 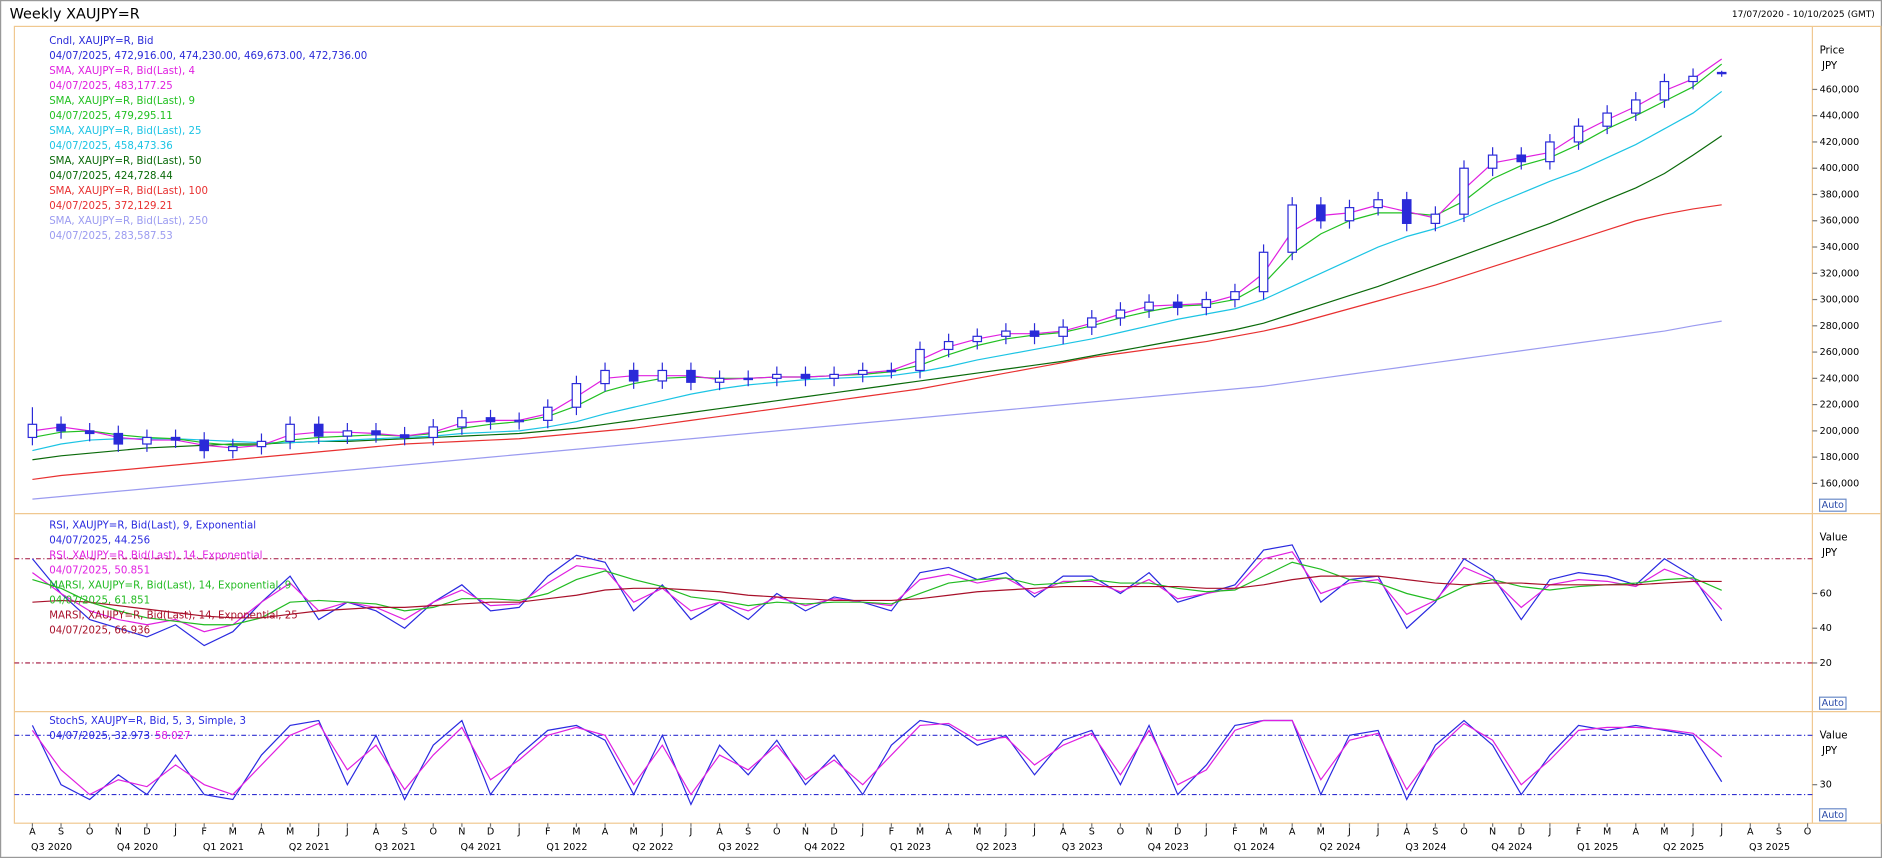 I want to click on legend-name: SMA, XAUJPY=R, Bid(Last), 50, so click(x=125, y=161).